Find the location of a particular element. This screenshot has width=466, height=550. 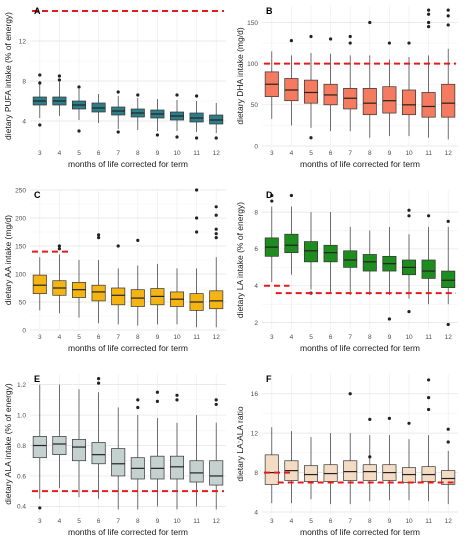

panel-letter: D is located at coordinates (269, 195).